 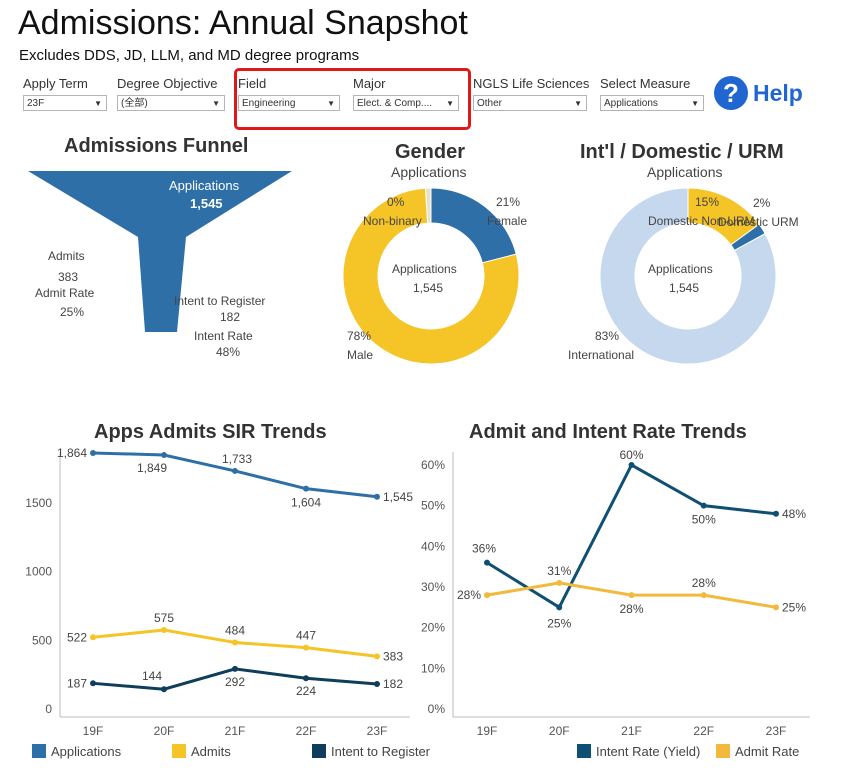 What do you see at coordinates (223, 336) in the screenshot?
I see `funnel-intent-rate-label: Intent Rate` at bounding box center [223, 336].